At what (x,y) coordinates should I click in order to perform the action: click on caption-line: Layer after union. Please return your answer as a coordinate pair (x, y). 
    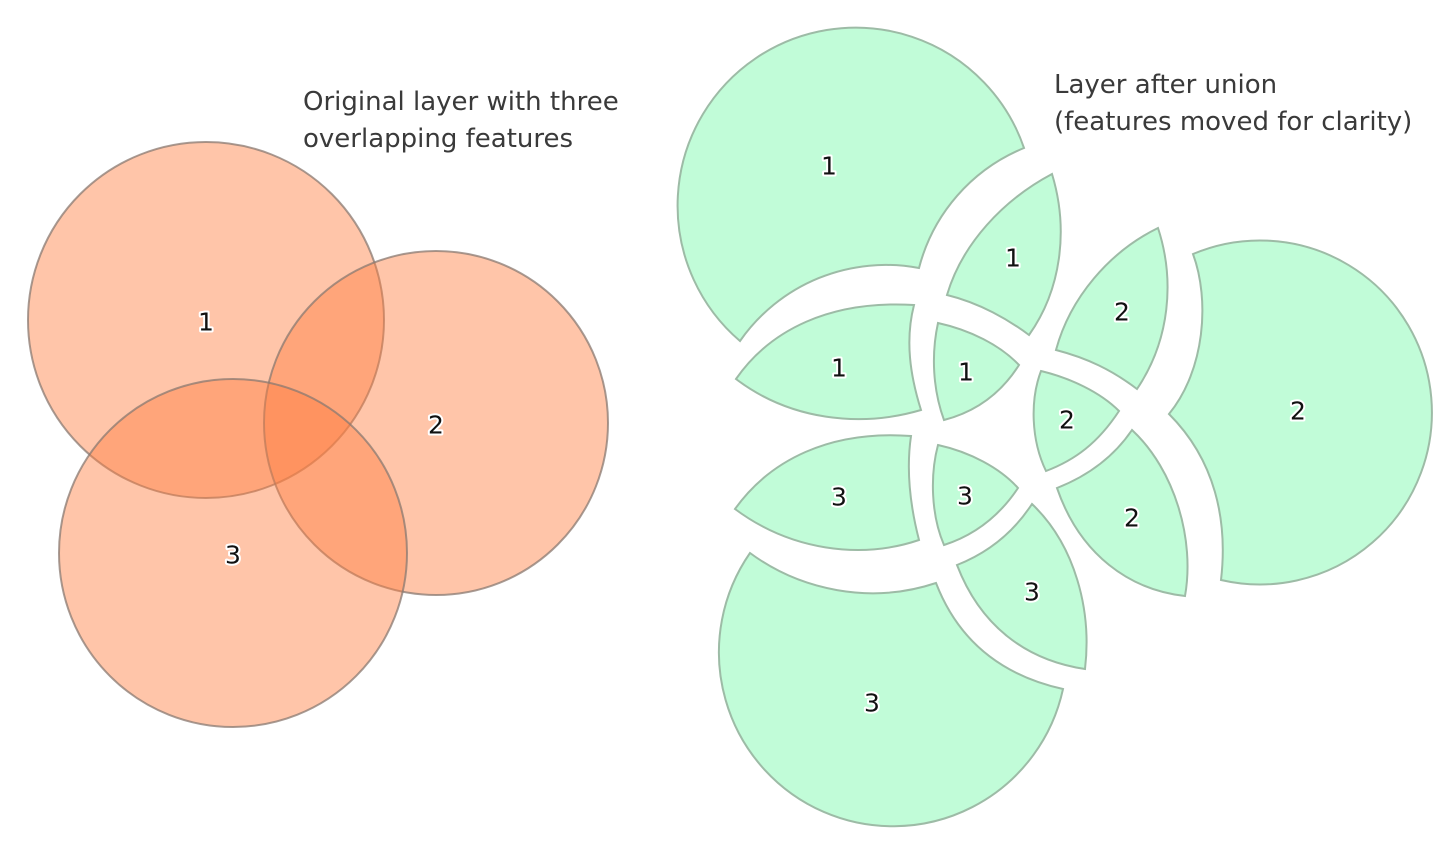
    Looking at the image, I should click on (1166, 85).